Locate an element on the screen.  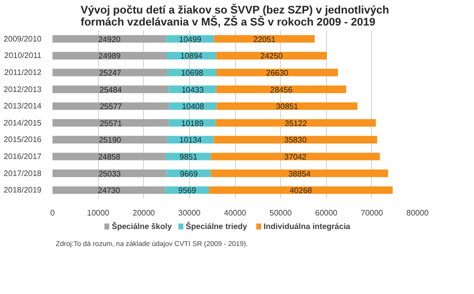
y-tick-label: 2011/2012 is located at coordinates (23, 72).